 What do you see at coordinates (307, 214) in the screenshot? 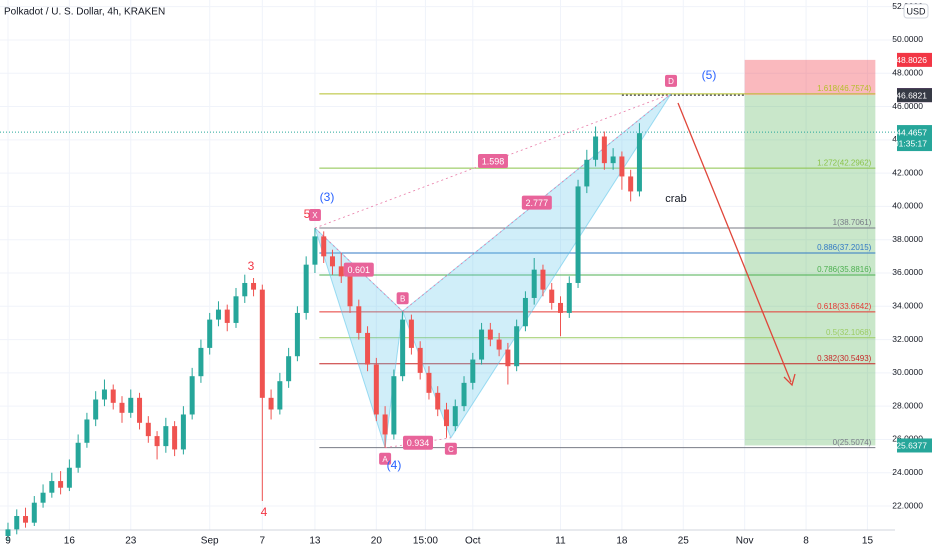
I see `wave-label: 5` at bounding box center [307, 214].